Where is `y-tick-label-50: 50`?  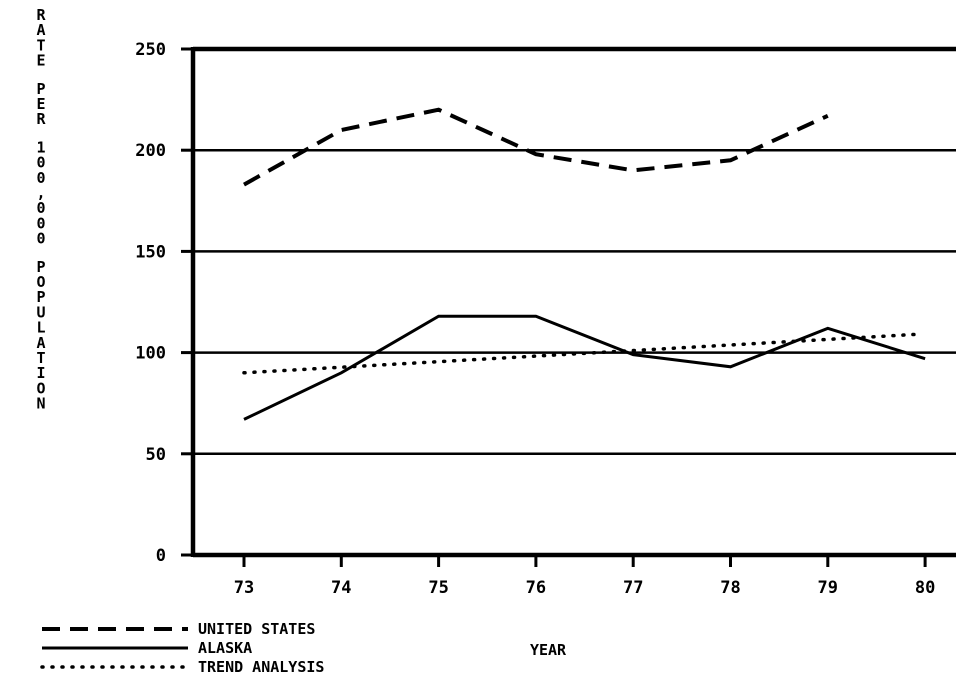 y-tick-label-50: 50 is located at coordinates (156, 455).